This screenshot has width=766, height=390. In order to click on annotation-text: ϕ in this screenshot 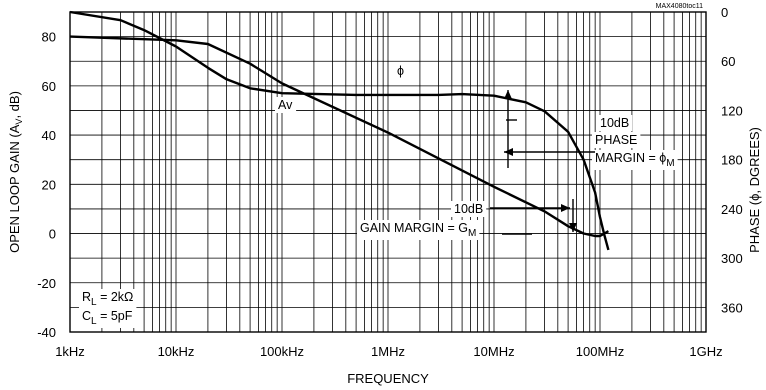, I will do `click(400, 71)`.